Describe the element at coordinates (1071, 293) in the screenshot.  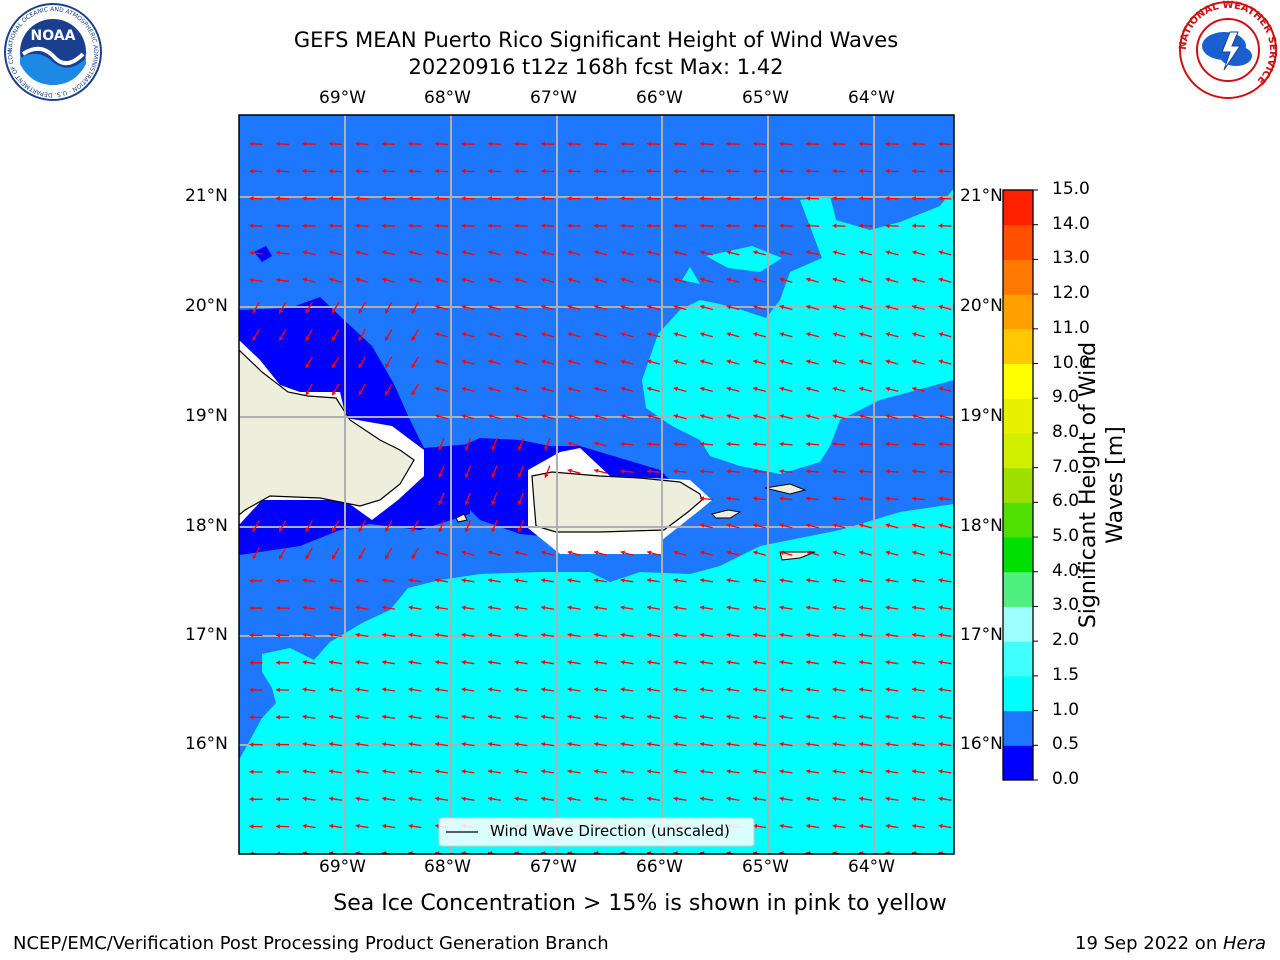
I see `colorbar-tick-label: 12.0` at that location.